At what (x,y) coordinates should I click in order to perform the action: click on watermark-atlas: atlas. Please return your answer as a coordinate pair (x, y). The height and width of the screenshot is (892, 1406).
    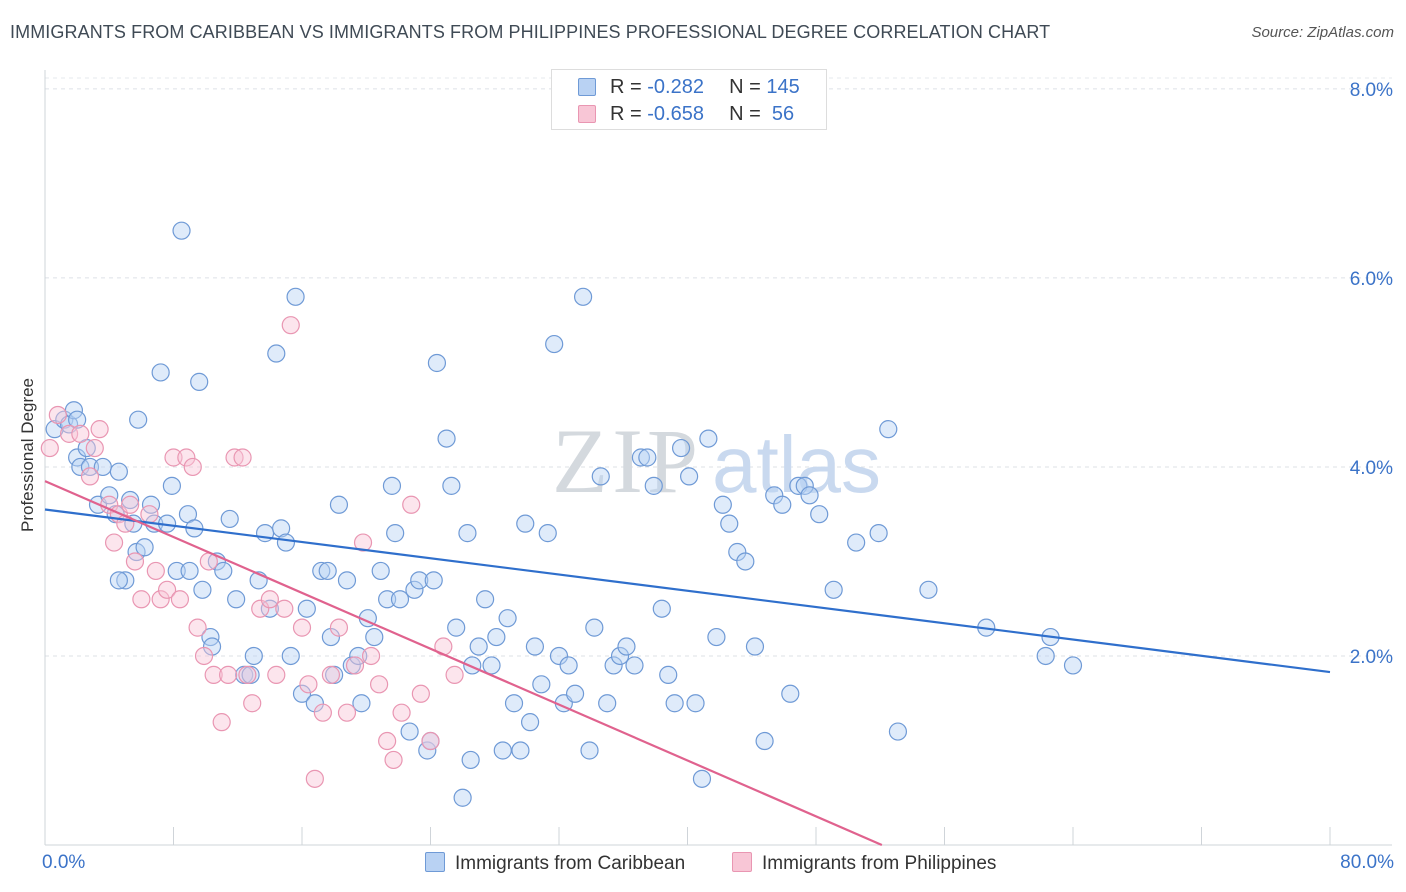
    Looking at the image, I should click on (796, 464).